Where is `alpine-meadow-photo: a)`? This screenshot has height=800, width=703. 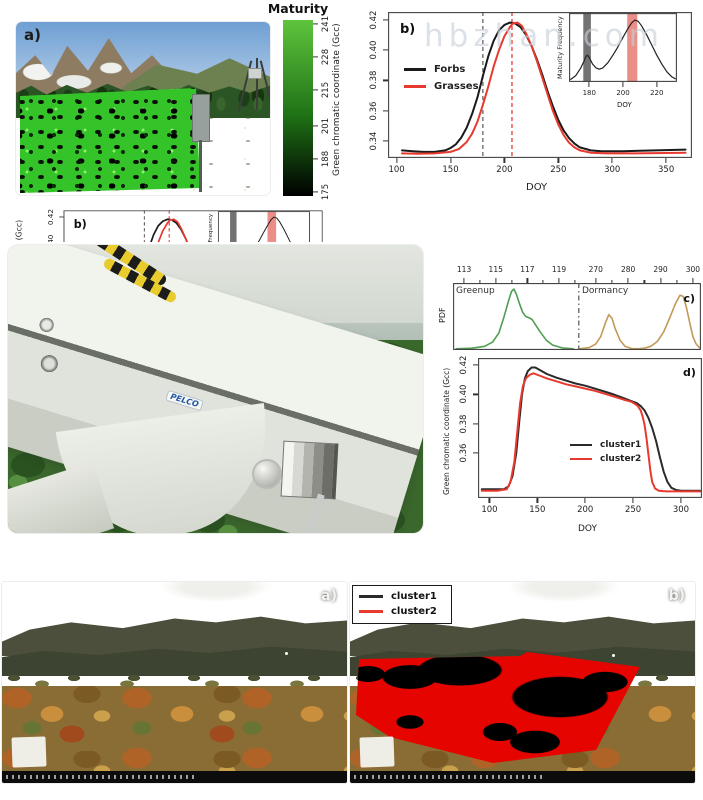
alpine-meadow-photo: a) is located at coordinates (143, 108).